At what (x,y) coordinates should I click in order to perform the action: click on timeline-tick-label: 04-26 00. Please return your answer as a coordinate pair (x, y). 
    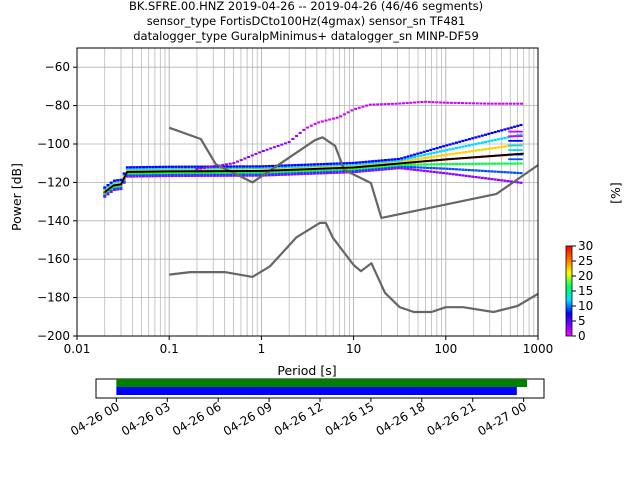
    Looking at the image, I should click on (95, 418).